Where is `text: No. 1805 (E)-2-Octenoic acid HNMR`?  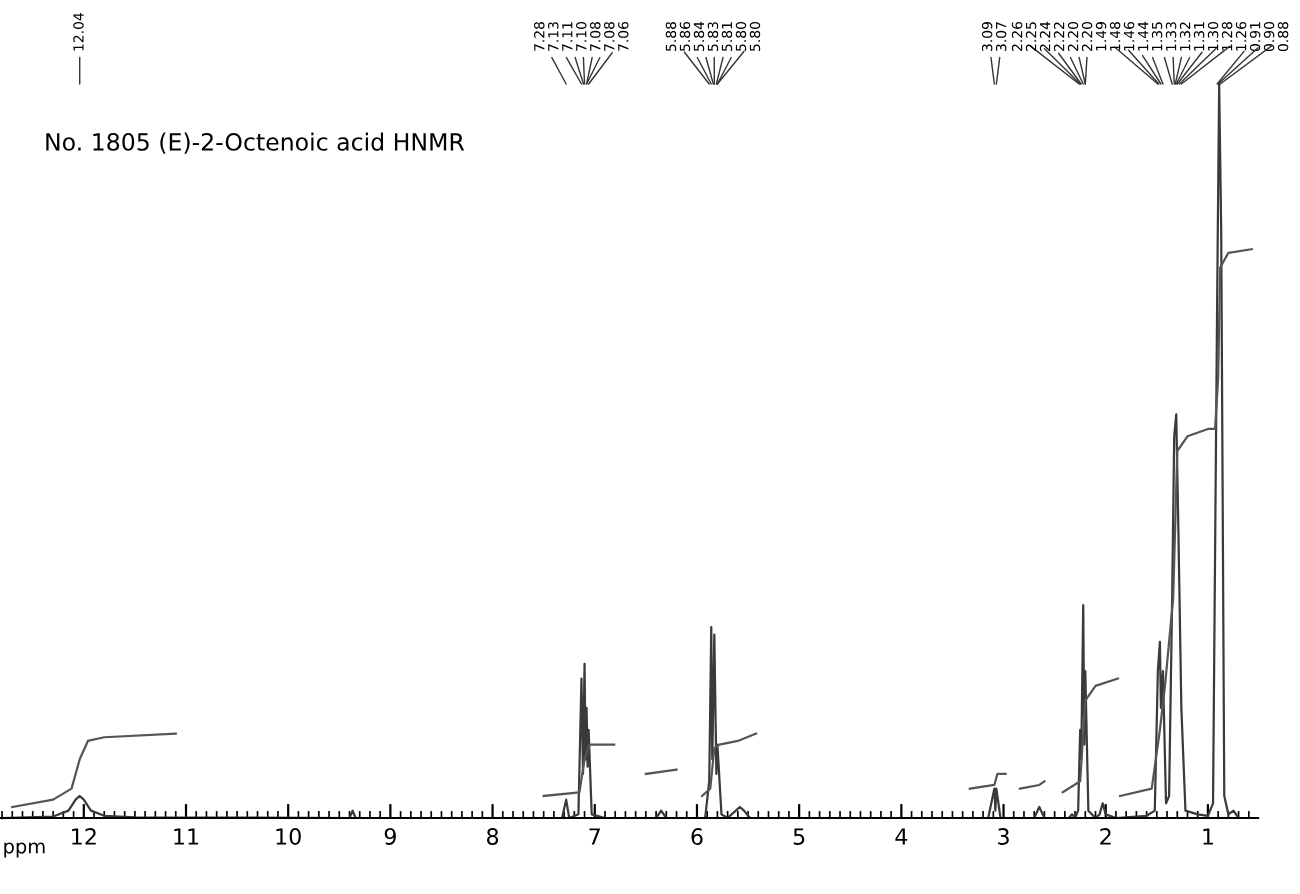 text: No. 1805 (E)-2-Octenoic acid HNMR is located at coordinates (255, 143).